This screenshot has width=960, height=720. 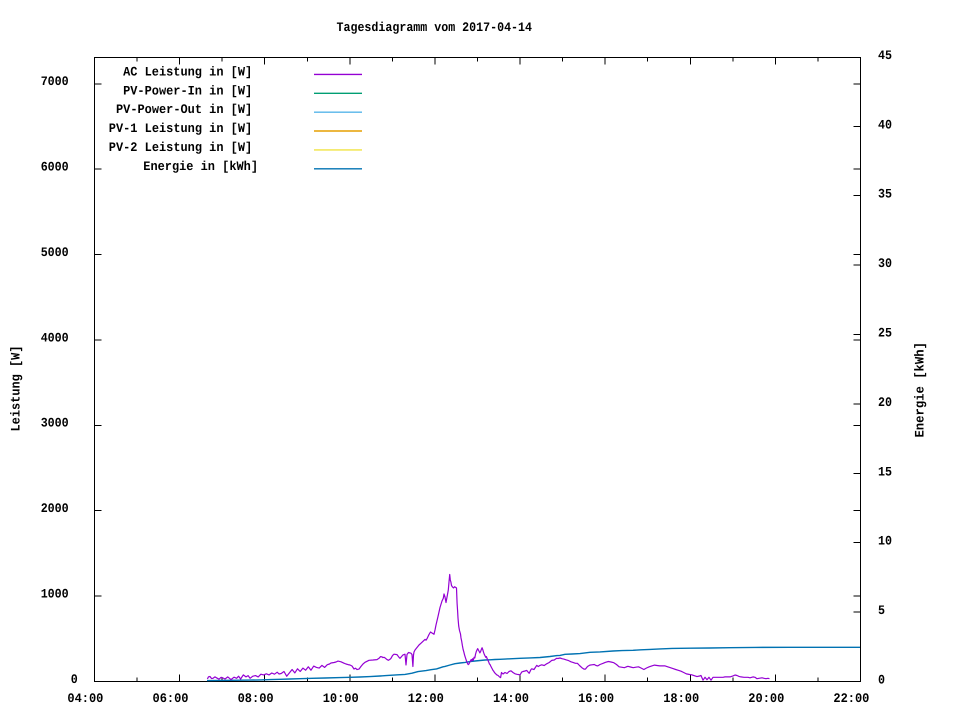 I want to click on svg-text: Leistung [W], so click(x=15, y=389).